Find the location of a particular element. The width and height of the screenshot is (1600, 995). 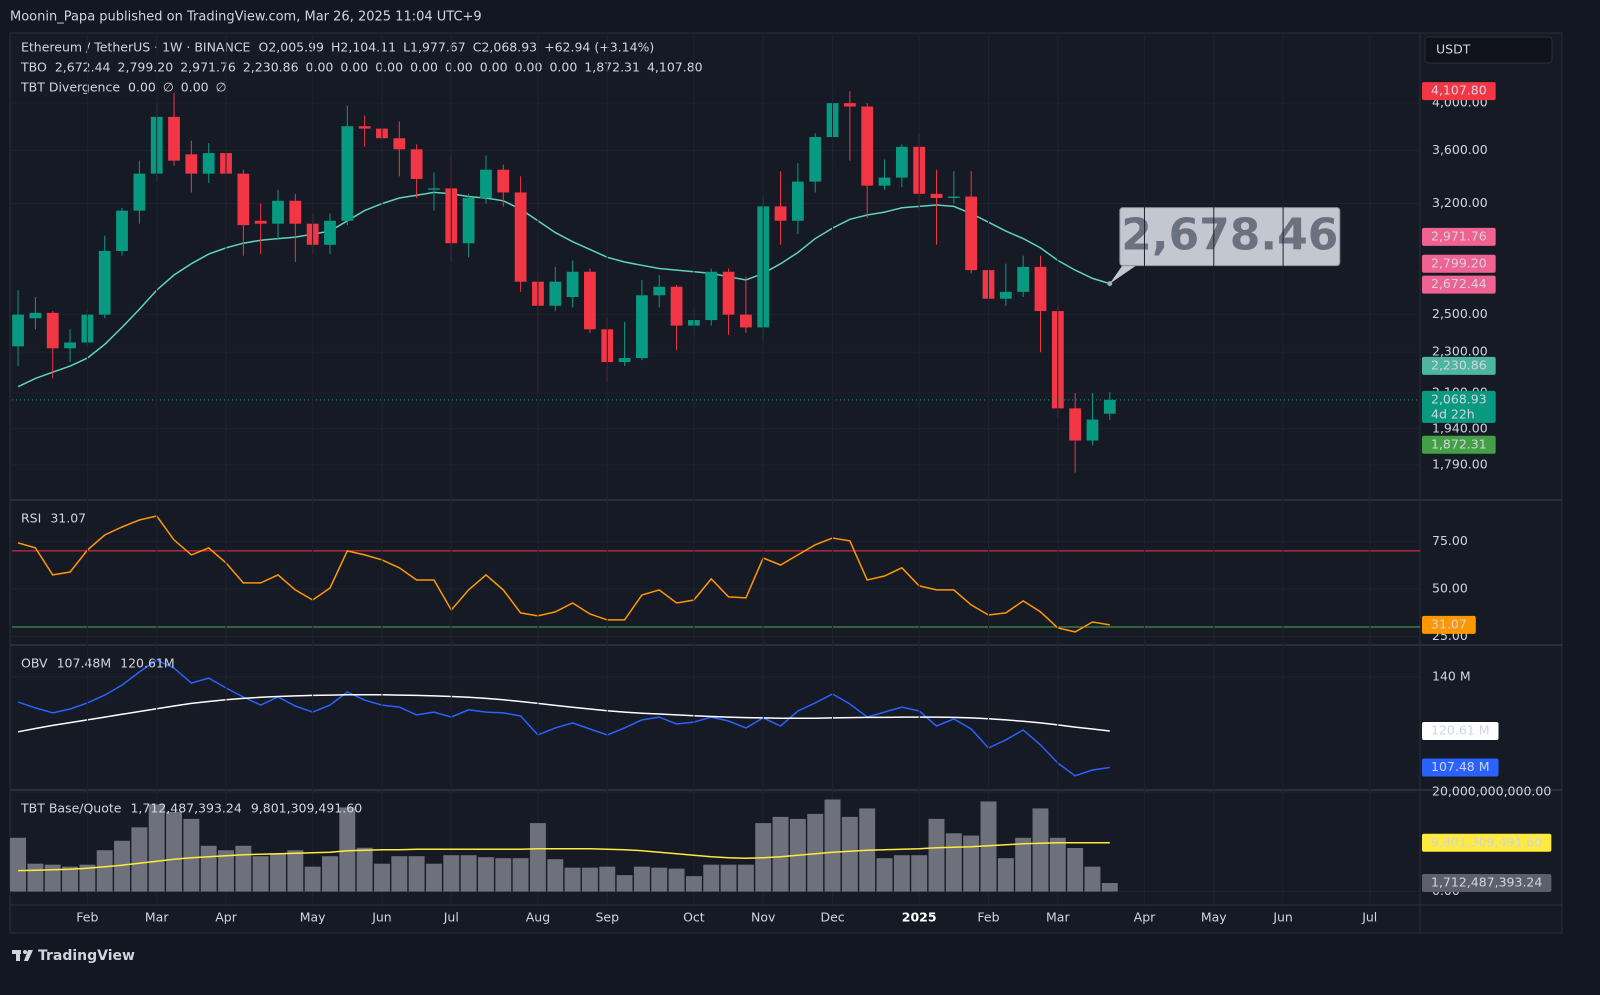

pane-title: OBV is located at coordinates (34, 663).